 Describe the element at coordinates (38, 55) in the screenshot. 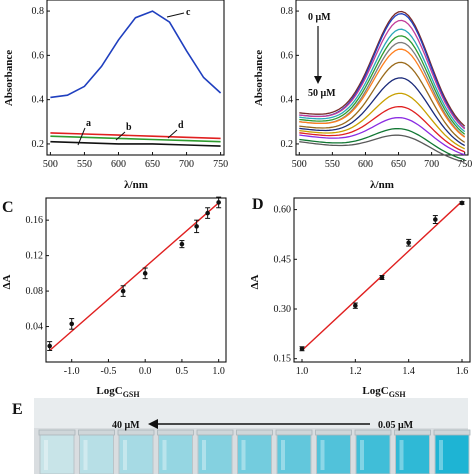

I see `panel-a-ytick-label: 0.6` at that location.